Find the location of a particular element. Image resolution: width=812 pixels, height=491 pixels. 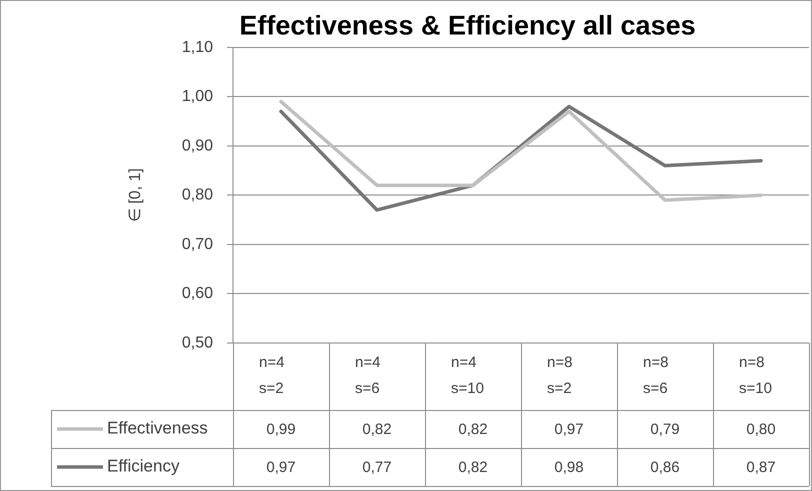

y-tick-label: 0,60 is located at coordinates (198, 293).